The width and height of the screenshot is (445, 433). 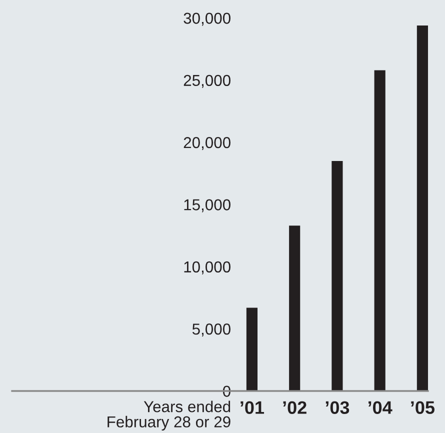 What do you see at coordinates (207, 205) in the screenshot?
I see `y-tick-label: 15,000` at bounding box center [207, 205].